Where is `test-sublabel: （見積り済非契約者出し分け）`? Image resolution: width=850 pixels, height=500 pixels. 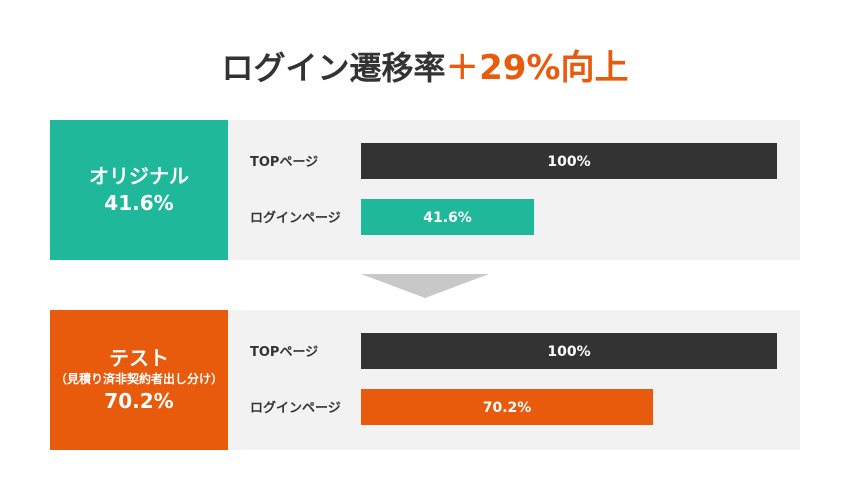 test-sublabel: （見積り済非契約者出し分け） is located at coordinates (138, 379).